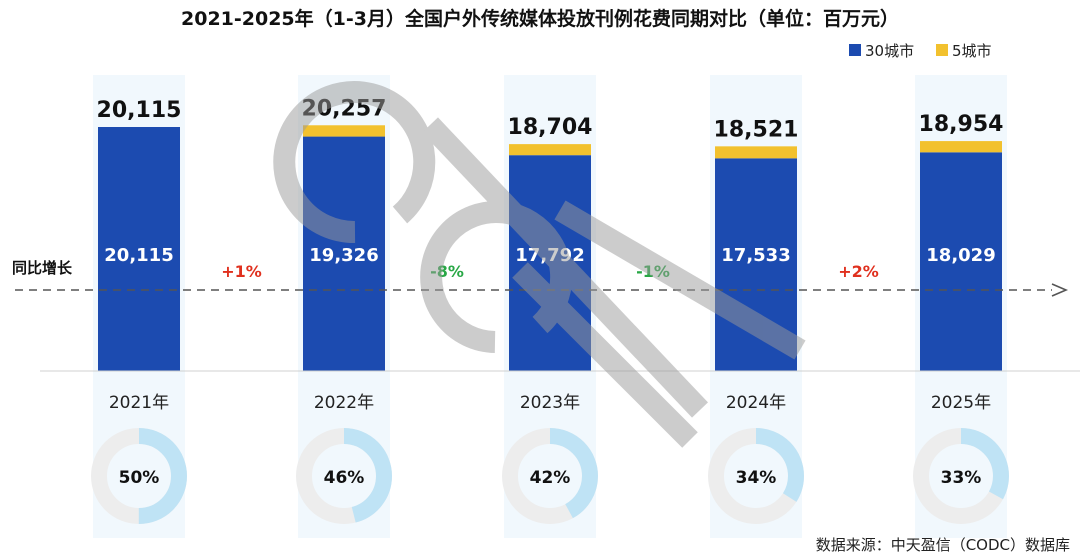 The width and height of the screenshot is (1080, 559). Describe the element at coordinates (920, 51) in the screenshot. I see `legend: 30城市 5城市` at that location.